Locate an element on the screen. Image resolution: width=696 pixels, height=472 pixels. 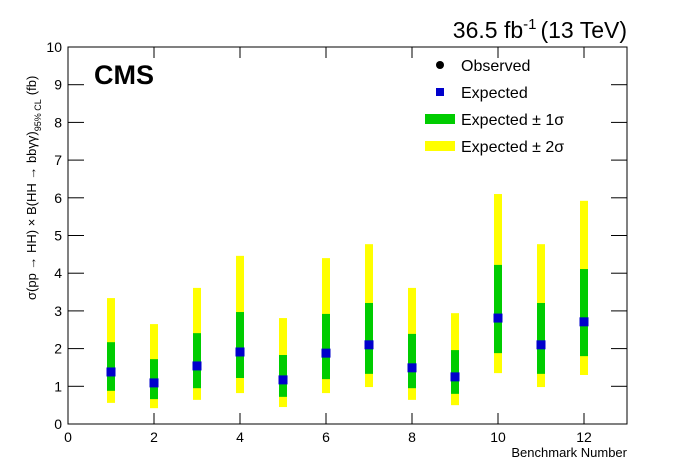
x-tick-label: 2 is located at coordinates (154, 437).